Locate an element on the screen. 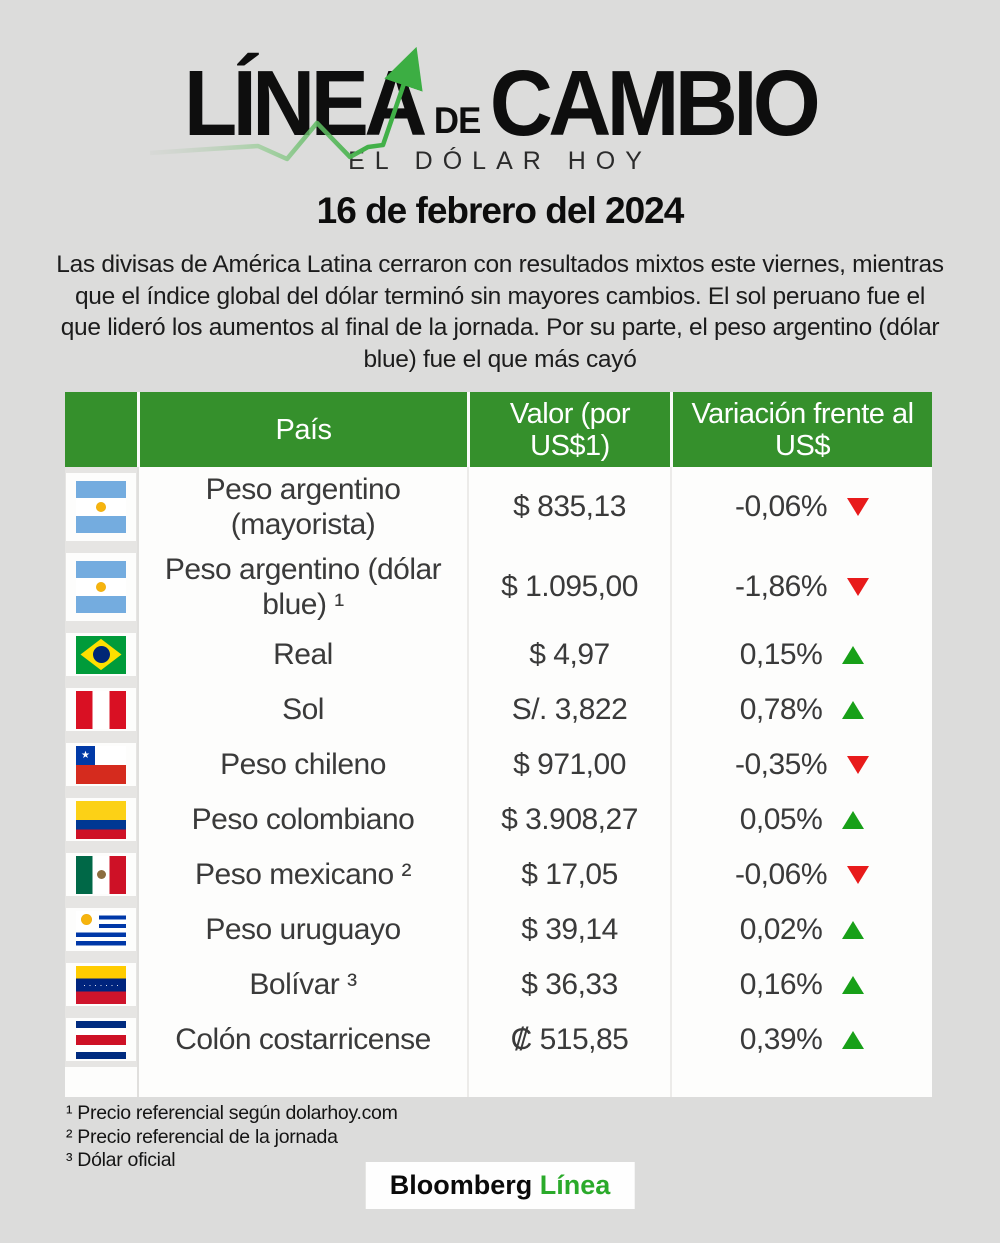 This screenshot has height=1243, width=1000. header-country: País is located at coordinates (302, 429).